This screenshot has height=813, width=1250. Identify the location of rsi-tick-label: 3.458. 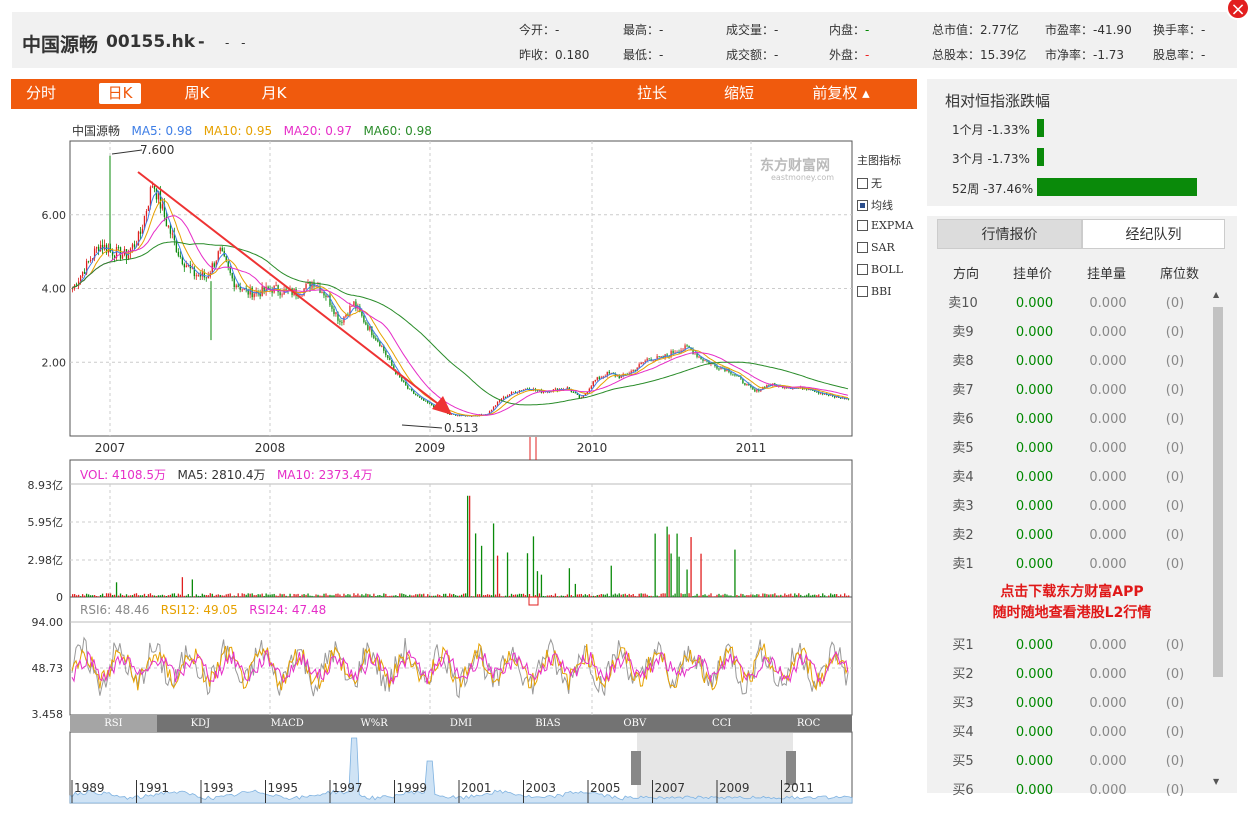
(48, 714).